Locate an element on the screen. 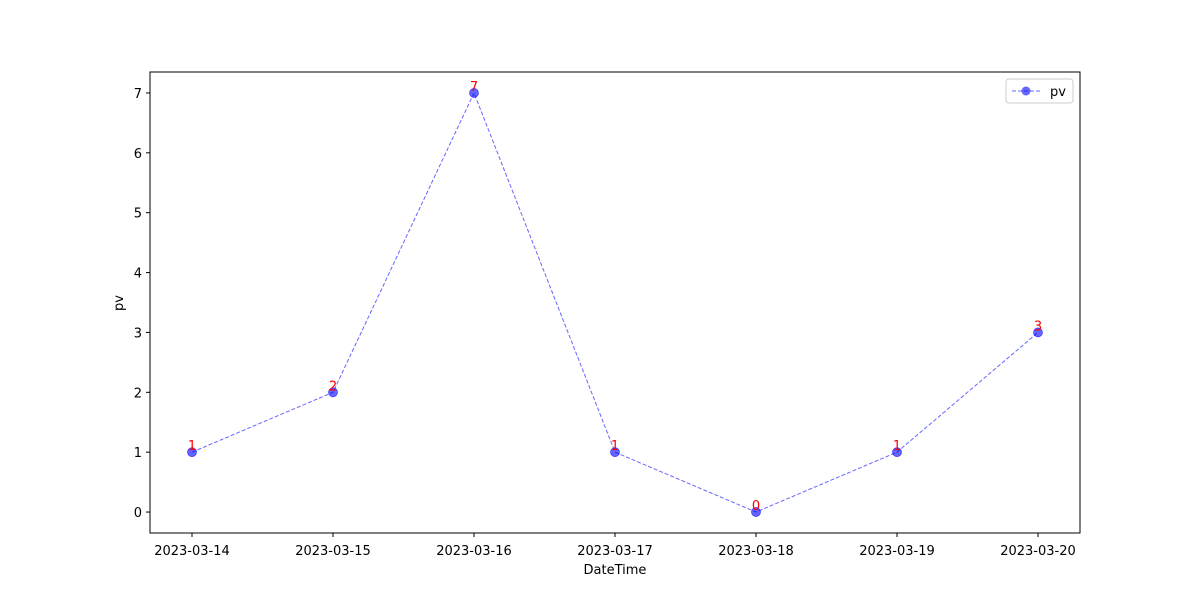 The height and width of the screenshot is (600, 1200). y-tick-label: 4 is located at coordinates (138, 274).